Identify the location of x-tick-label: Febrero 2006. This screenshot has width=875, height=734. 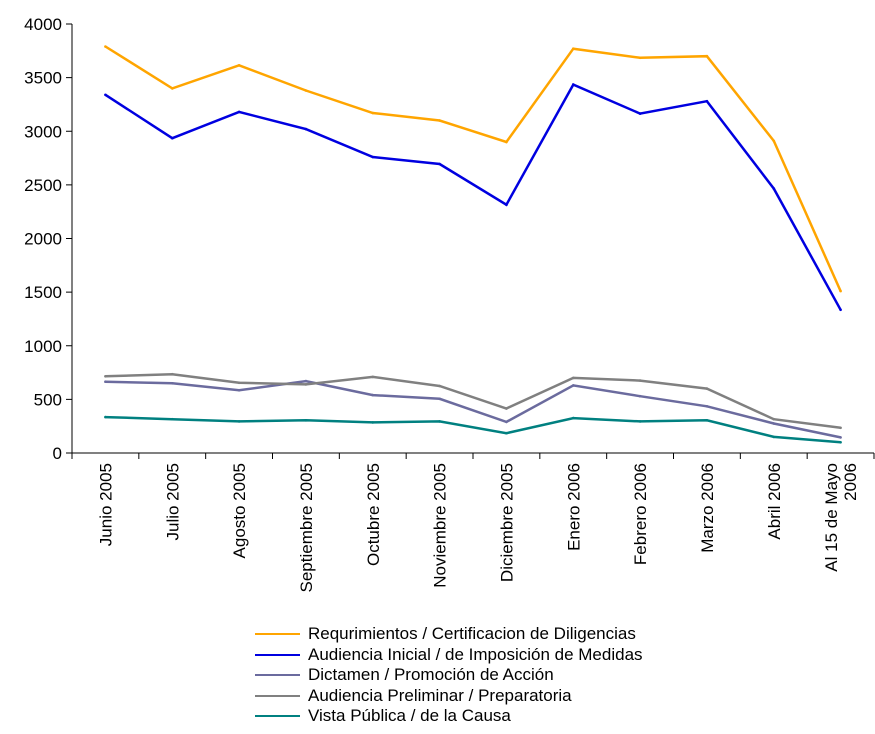
(640, 514).